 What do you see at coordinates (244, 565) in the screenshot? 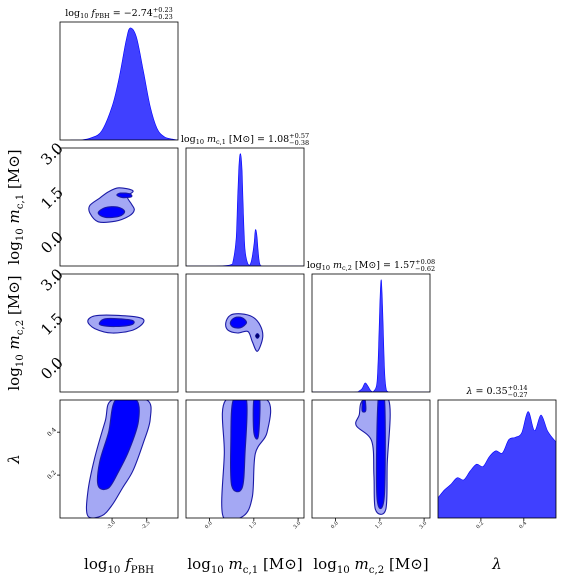
I see `x-axis-label-mc1: log10 mc,1 [M⊙]` at bounding box center [244, 565].